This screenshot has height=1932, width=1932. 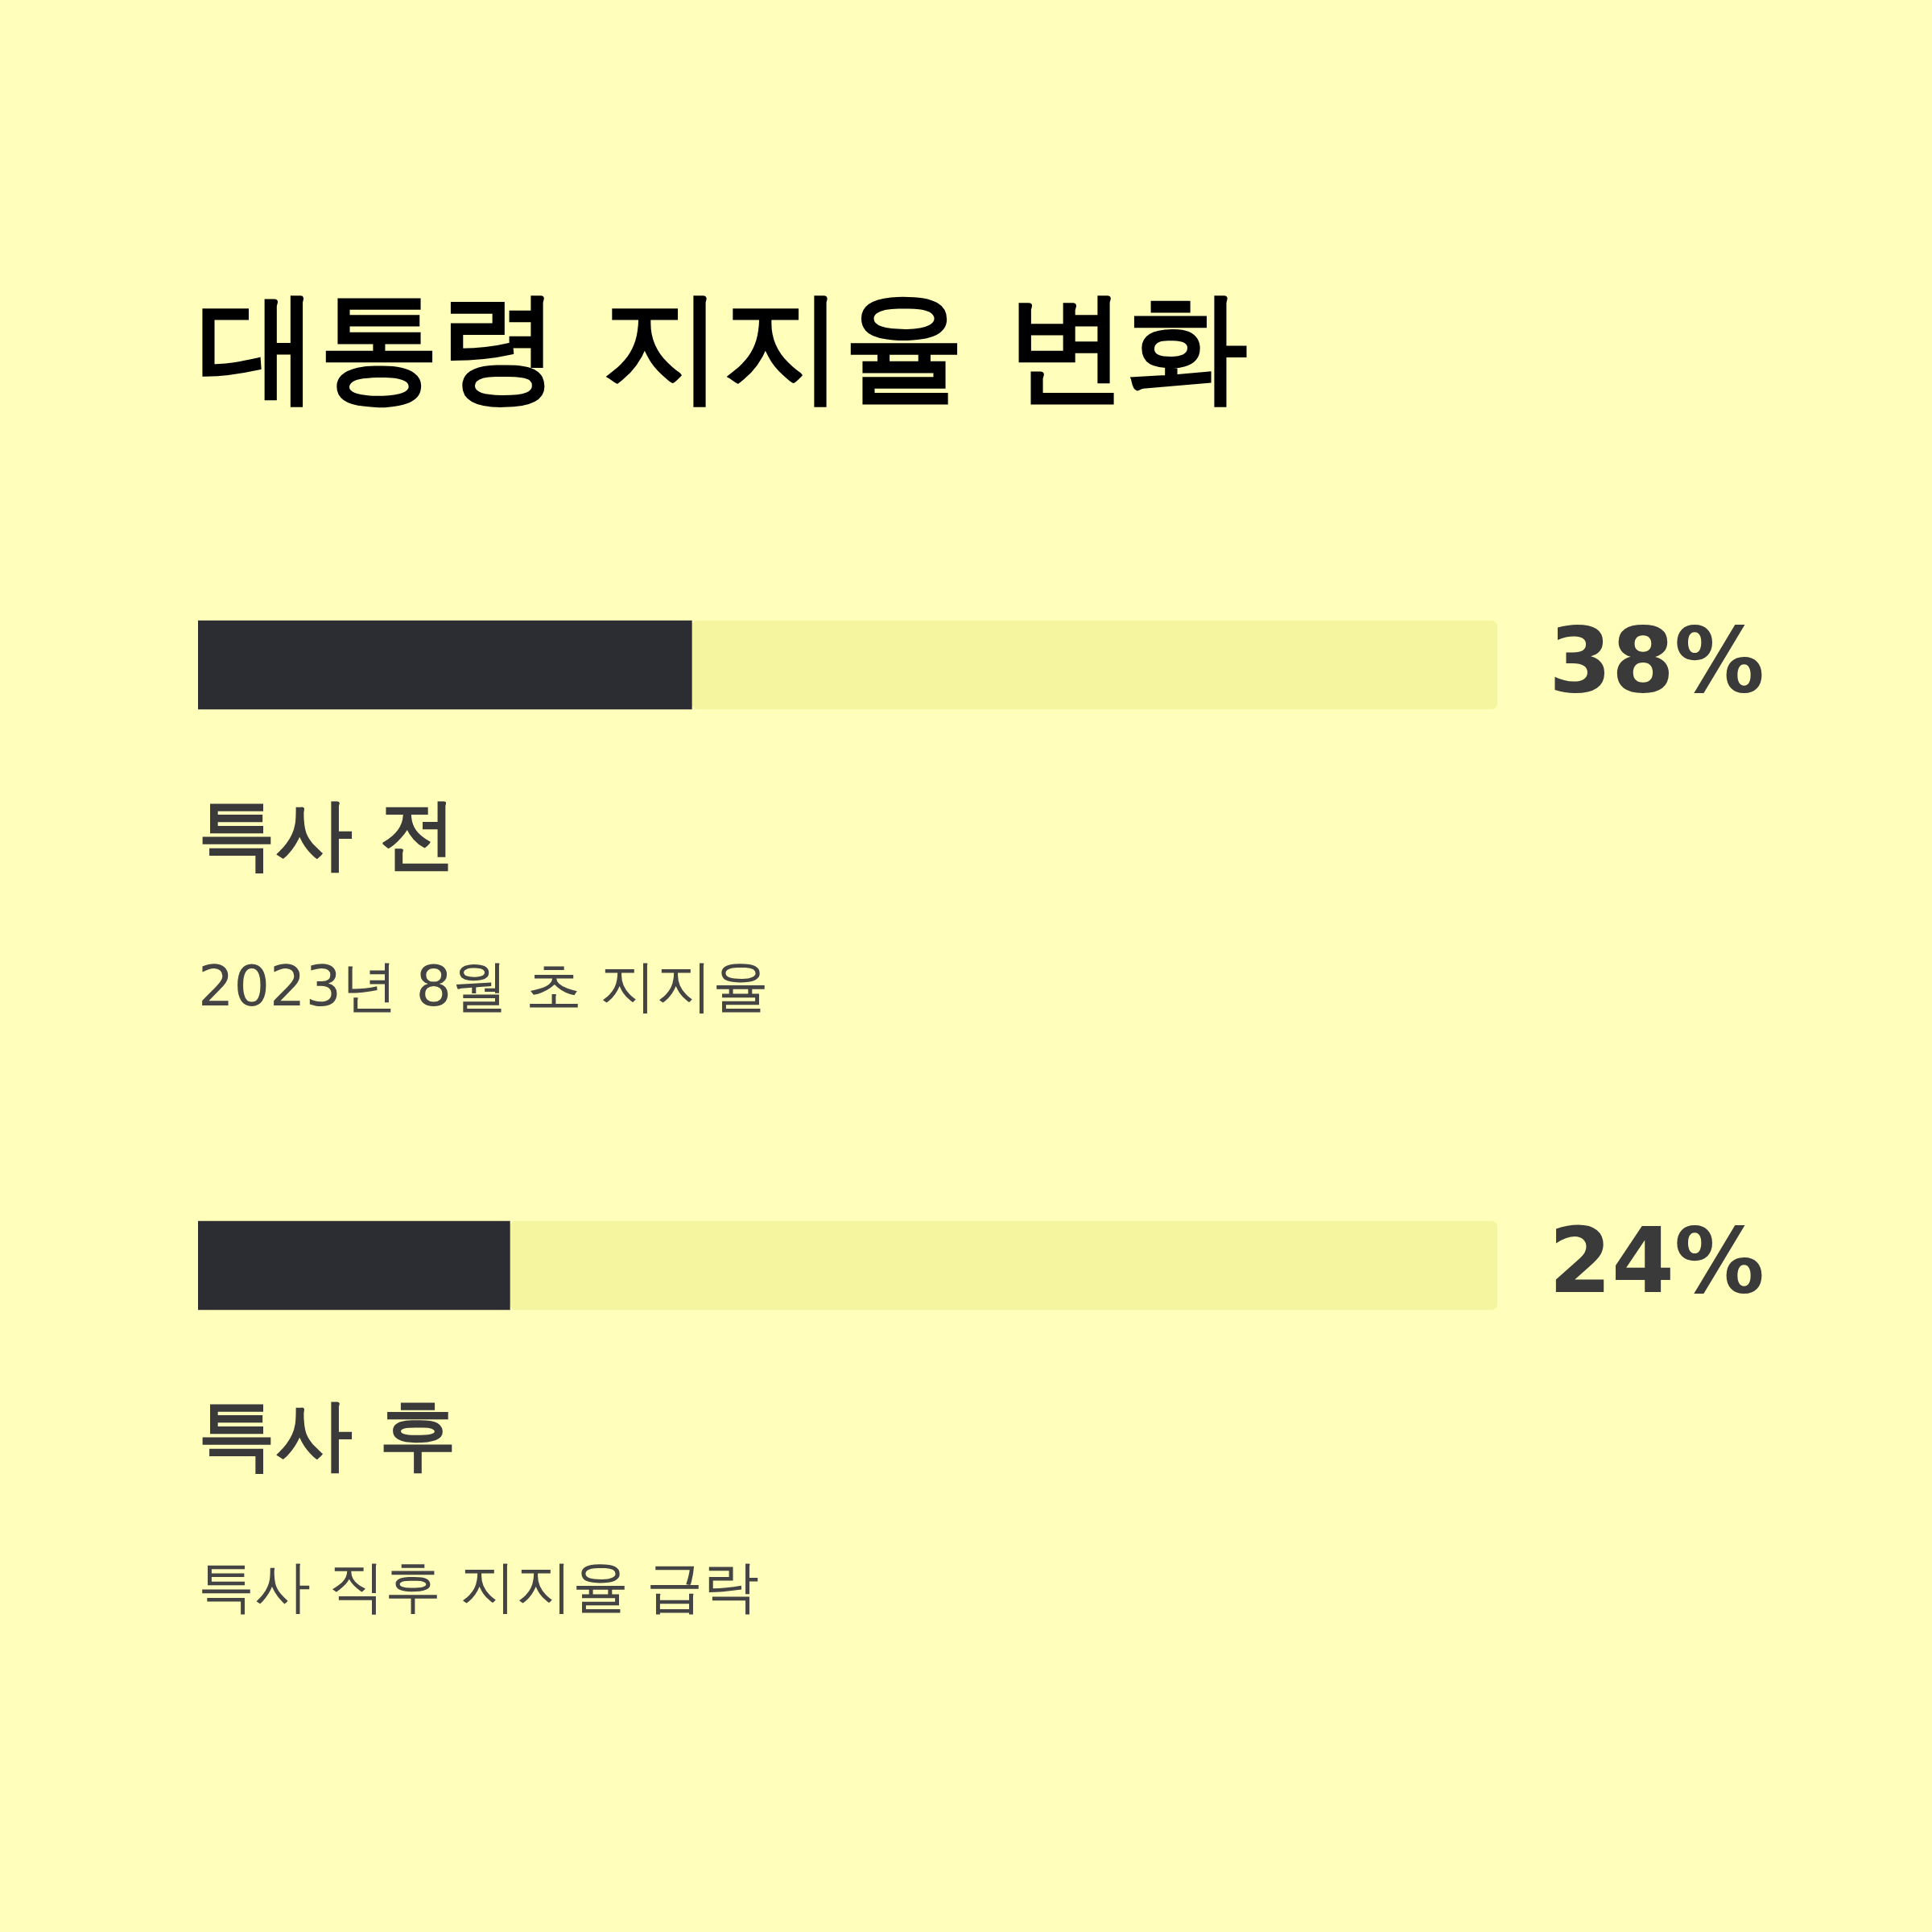 What do you see at coordinates (1657, 1261) in the screenshot?
I see `data-label: 24%` at bounding box center [1657, 1261].